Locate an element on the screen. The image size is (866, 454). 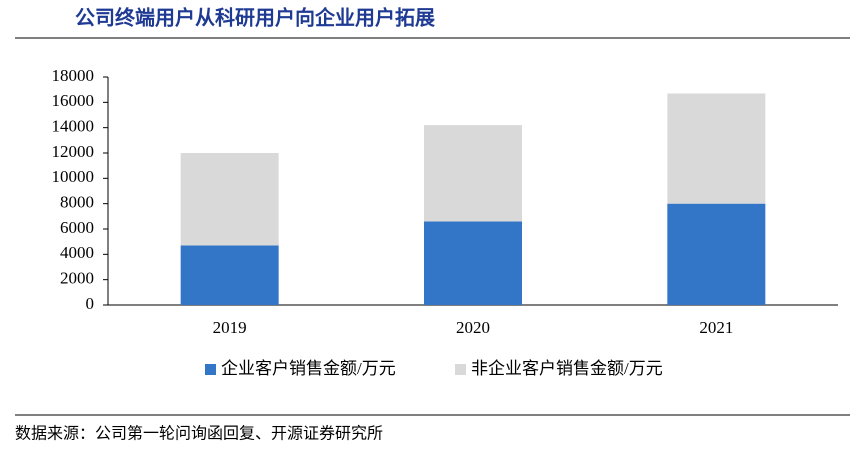
x-tick-label: 2020 is located at coordinates (473, 327).